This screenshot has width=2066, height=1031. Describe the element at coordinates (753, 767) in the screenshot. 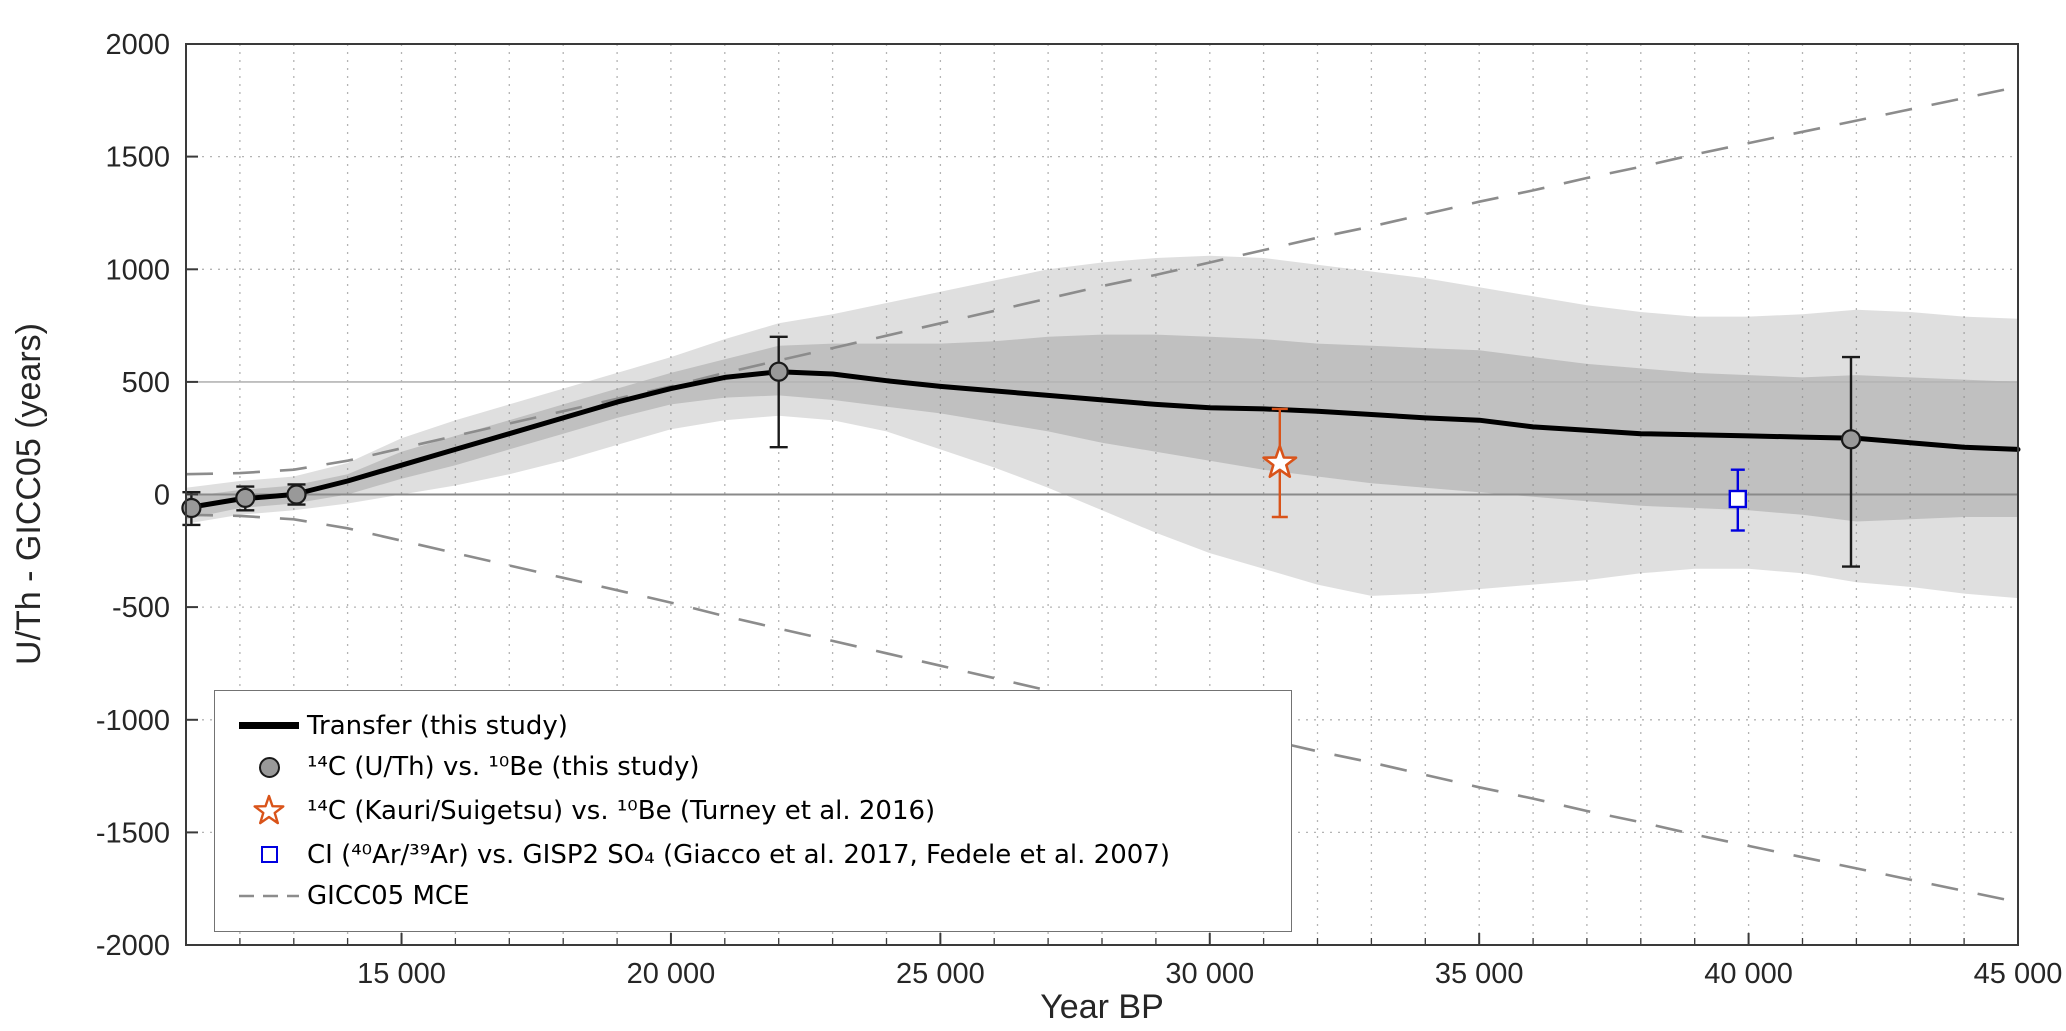

I see `legend-item-c14-uth: ¹⁴C (U/Th) vs. ¹⁰Be (this study)` at that location.